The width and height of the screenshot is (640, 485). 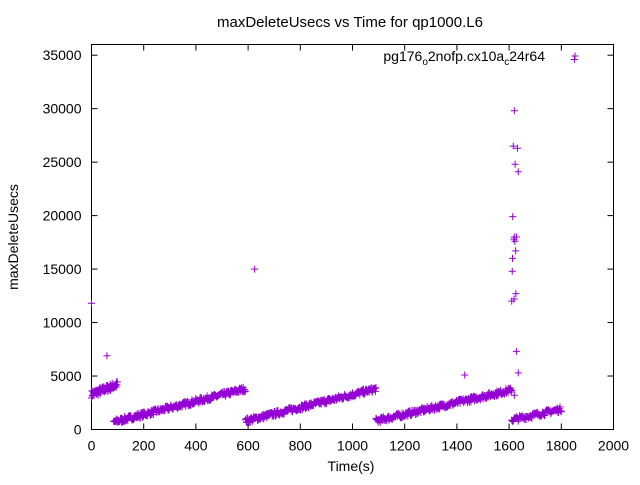 What do you see at coordinates (78, 430) in the screenshot?
I see `y-tick-label: 0` at bounding box center [78, 430].